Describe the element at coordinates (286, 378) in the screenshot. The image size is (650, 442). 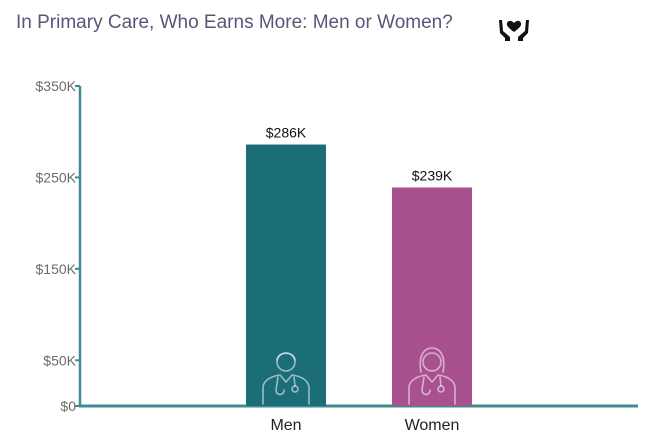
I see `male-doctor-icon` at that location.